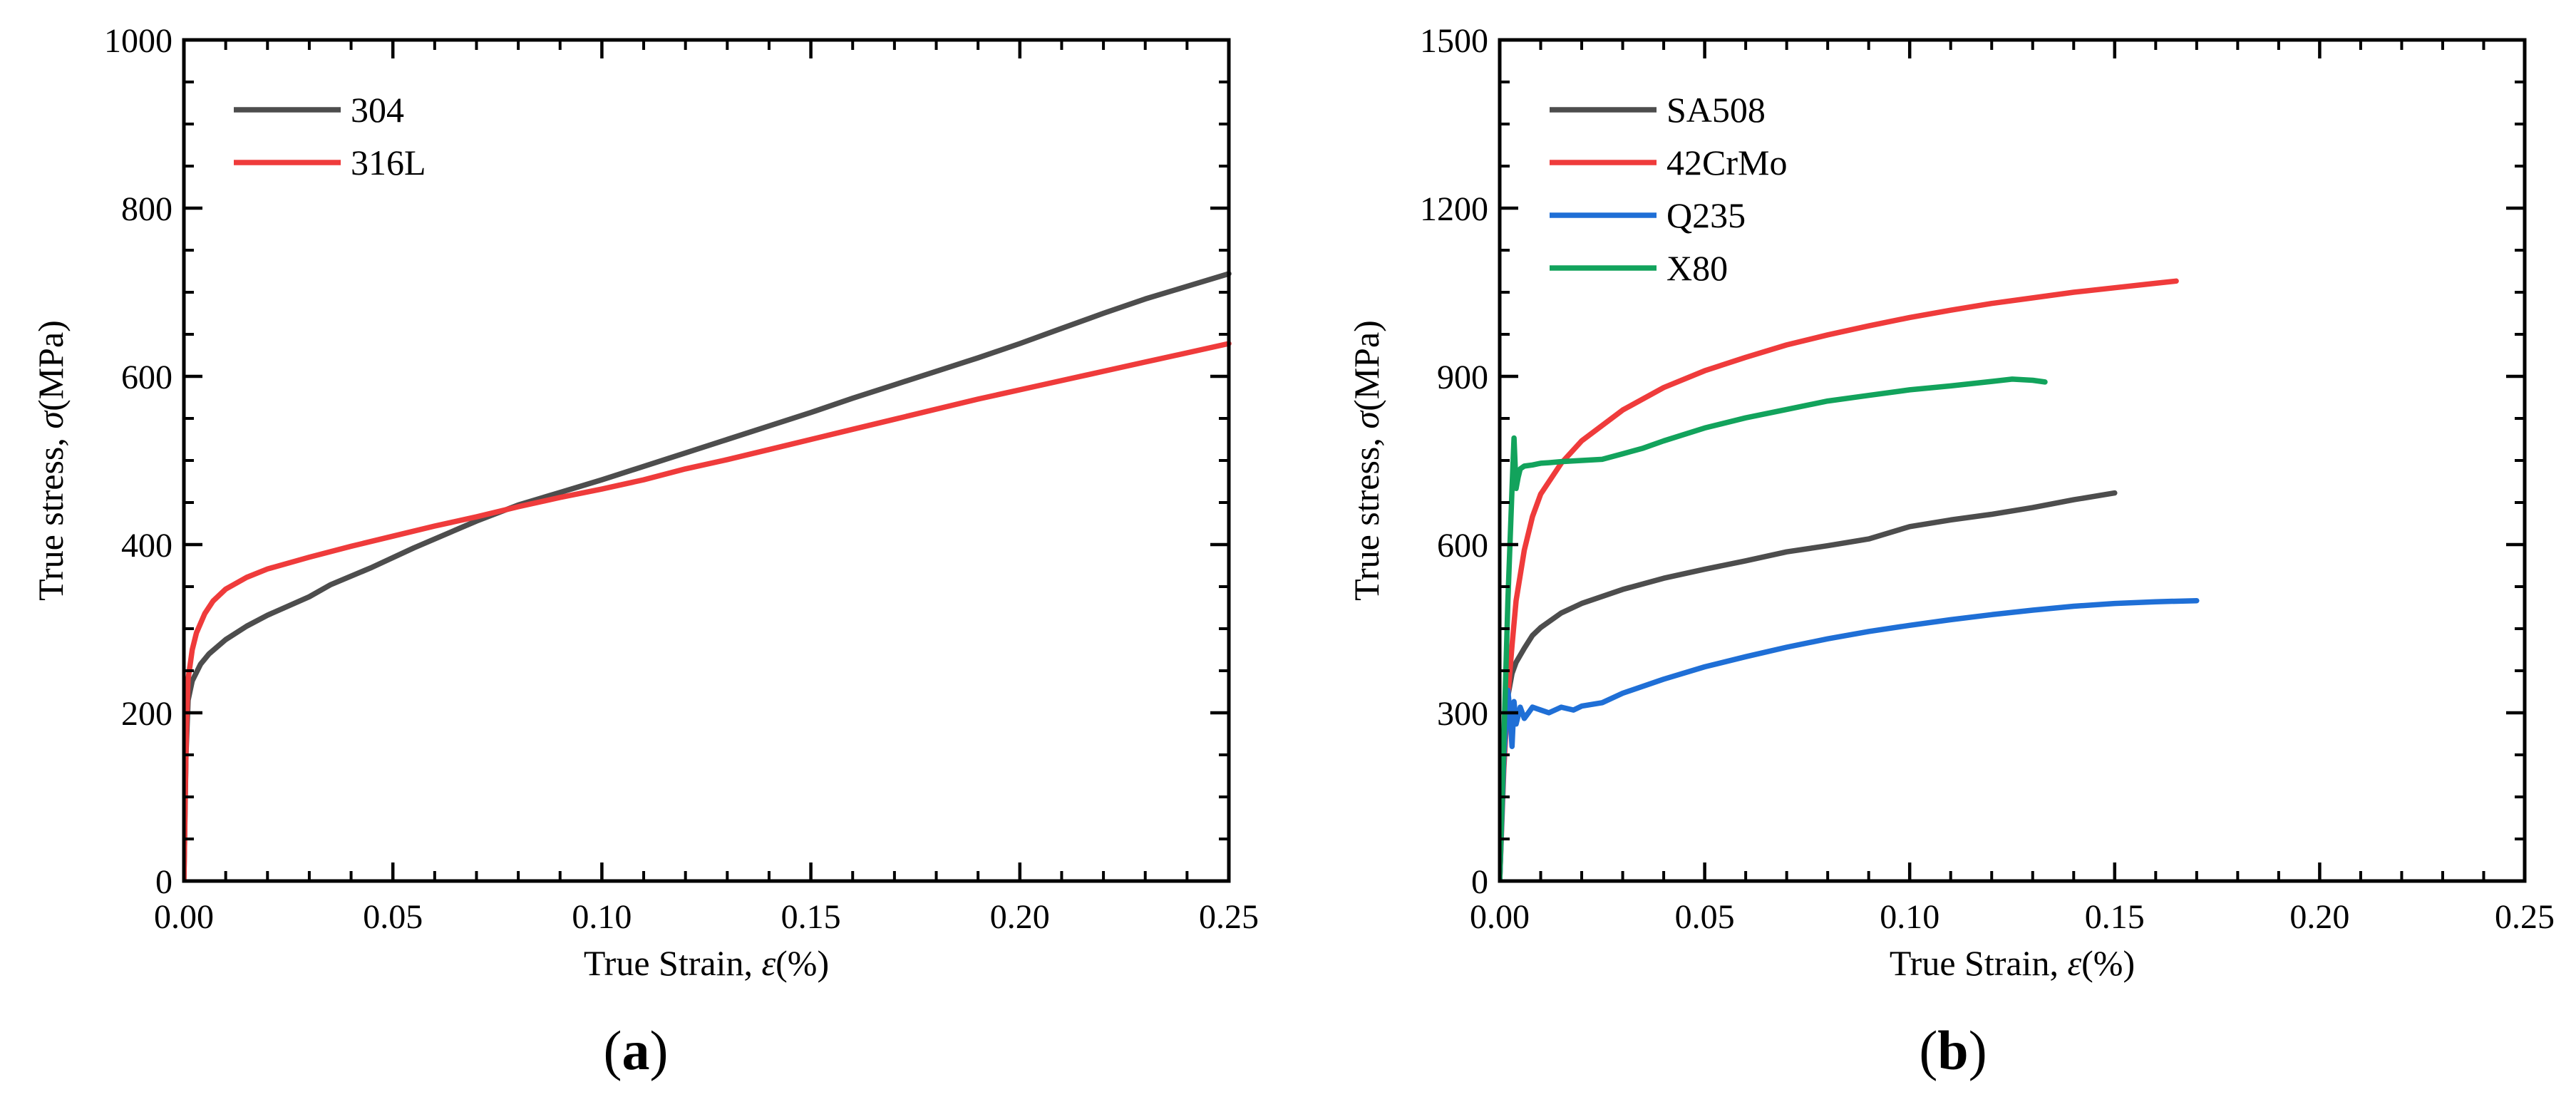 The image size is (2576, 1097). Describe the element at coordinates (330, 136) in the screenshot. I see `legend: 304 316L` at that location.